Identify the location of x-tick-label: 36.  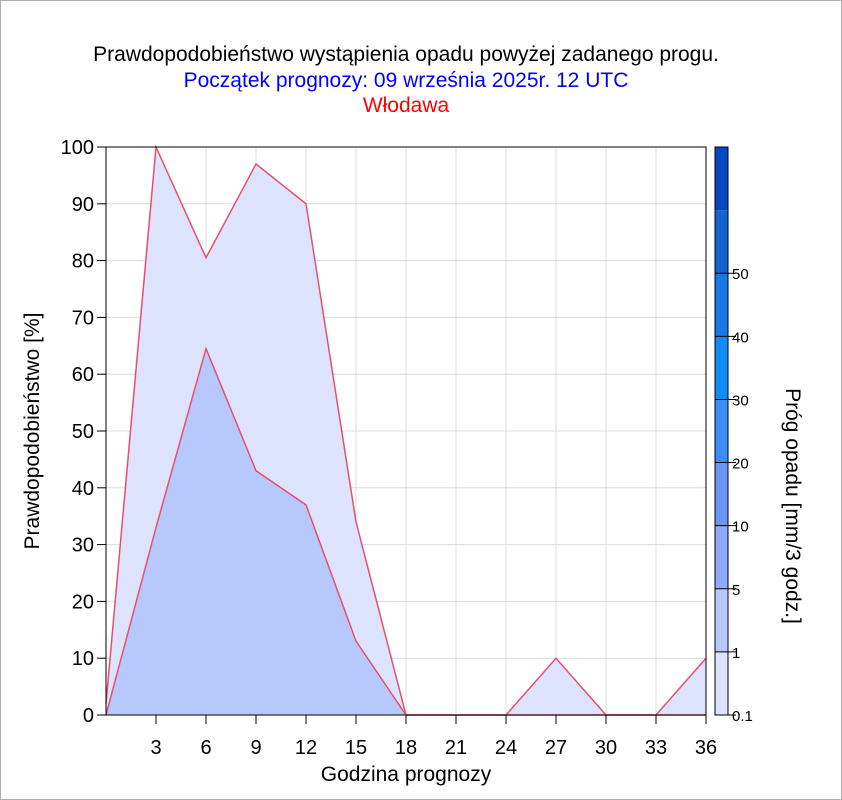
(706, 748).